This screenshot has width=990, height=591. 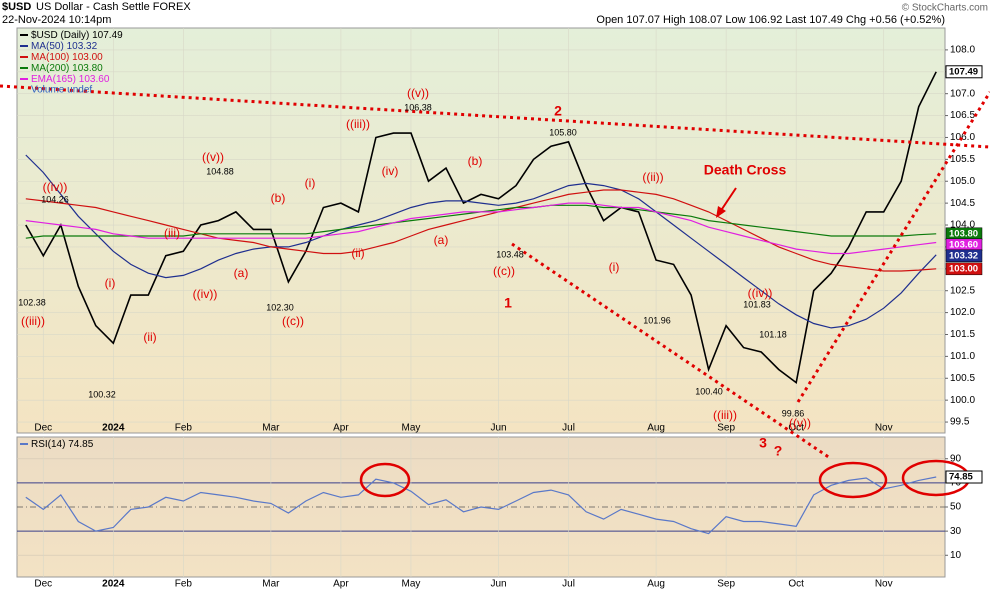 I want to click on arrow-head, so click(x=721, y=212).